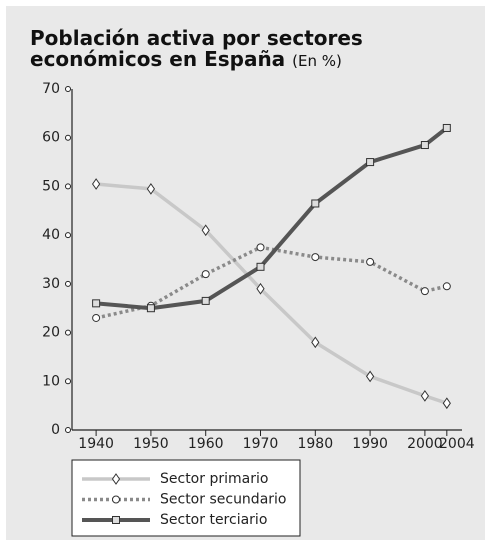  I want to click on x-tick-label: 2000, so click(425, 444).